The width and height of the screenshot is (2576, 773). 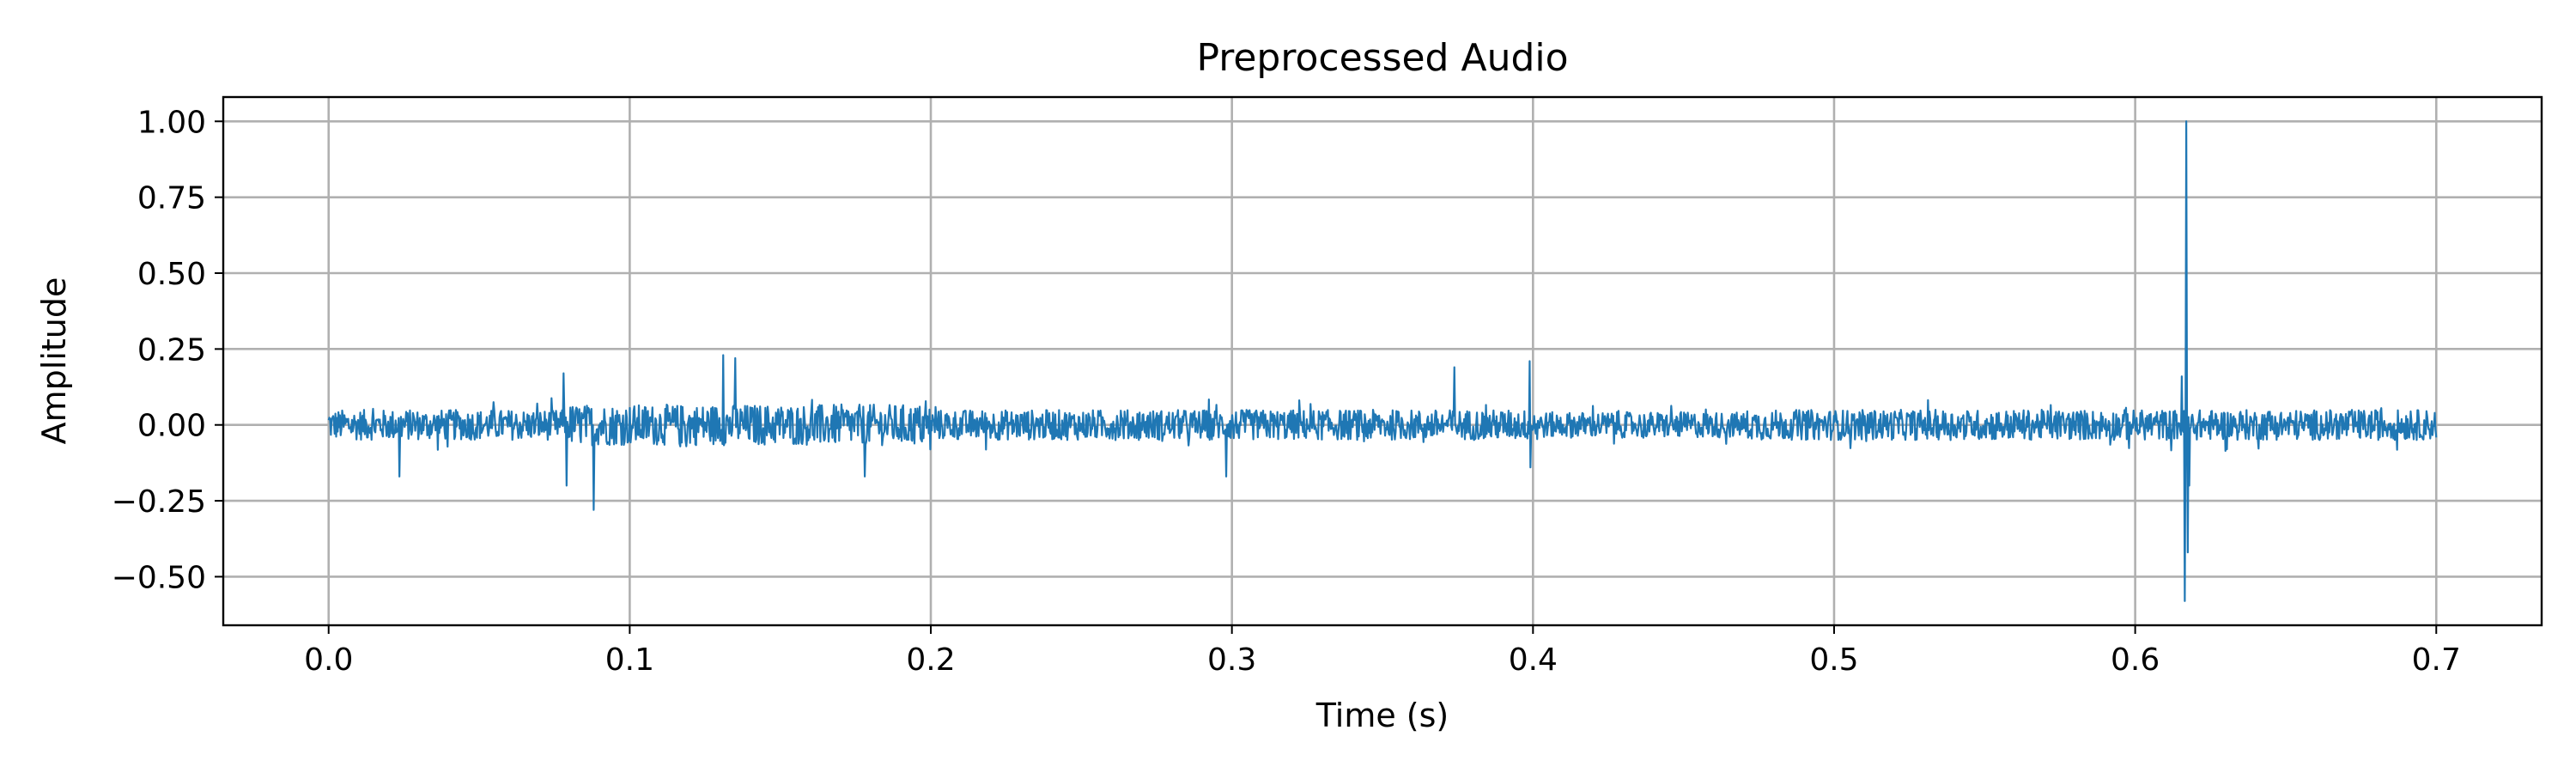 What do you see at coordinates (328, 660) in the screenshot?
I see `x-tick-label: 0.0` at bounding box center [328, 660].